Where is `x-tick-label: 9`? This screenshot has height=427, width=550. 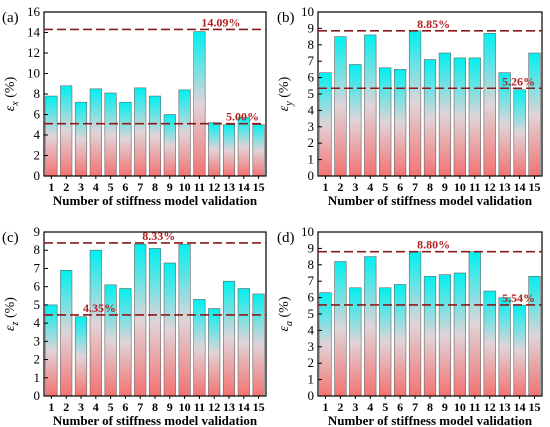 x-tick-label: 9 is located at coordinates (170, 407).